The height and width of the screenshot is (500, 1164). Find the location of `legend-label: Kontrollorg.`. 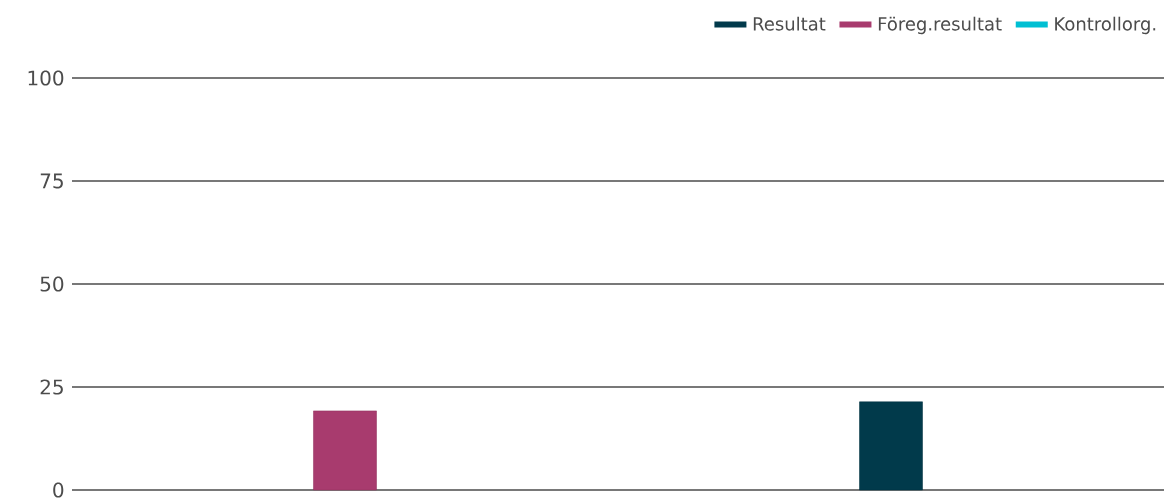

legend-label: Kontrollorg. is located at coordinates (1105, 25).